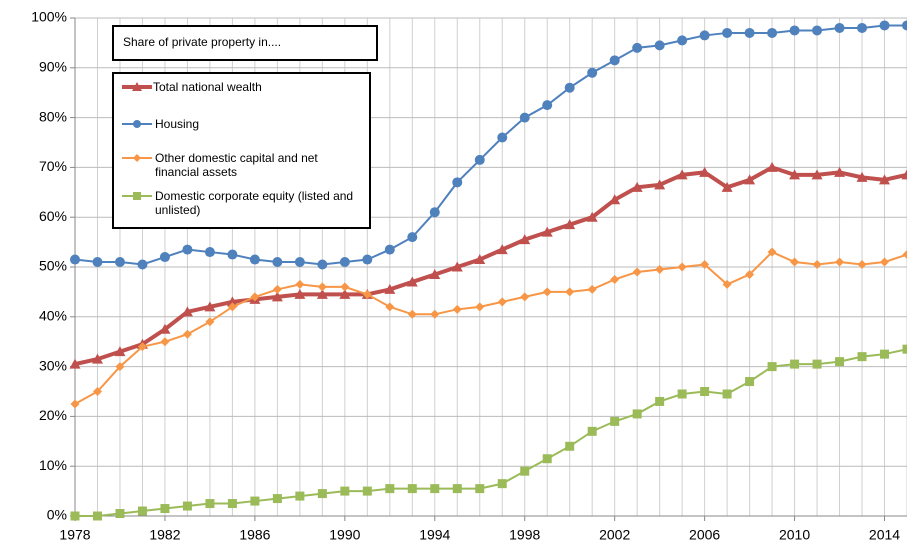 This screenshot has width=907, height=548. Describe the element at coordinates (434, 535) in the screenshot. I see `x-tick-label: 1994` at that location.